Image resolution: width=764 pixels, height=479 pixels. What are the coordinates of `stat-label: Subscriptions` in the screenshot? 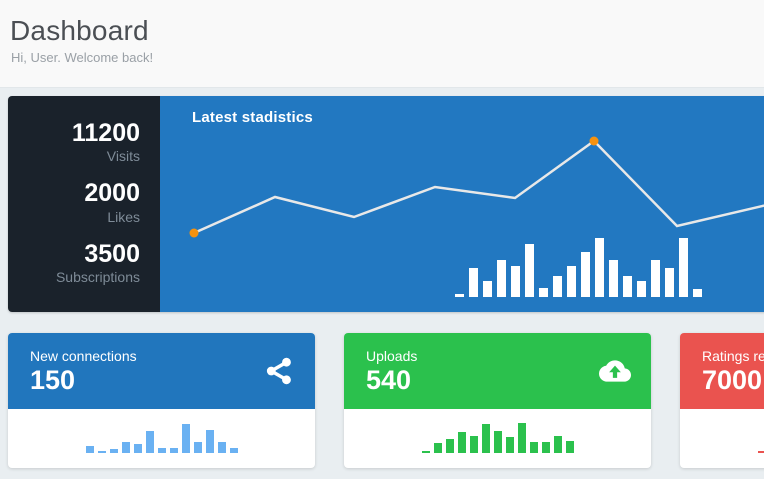 It's located at (97, 277).